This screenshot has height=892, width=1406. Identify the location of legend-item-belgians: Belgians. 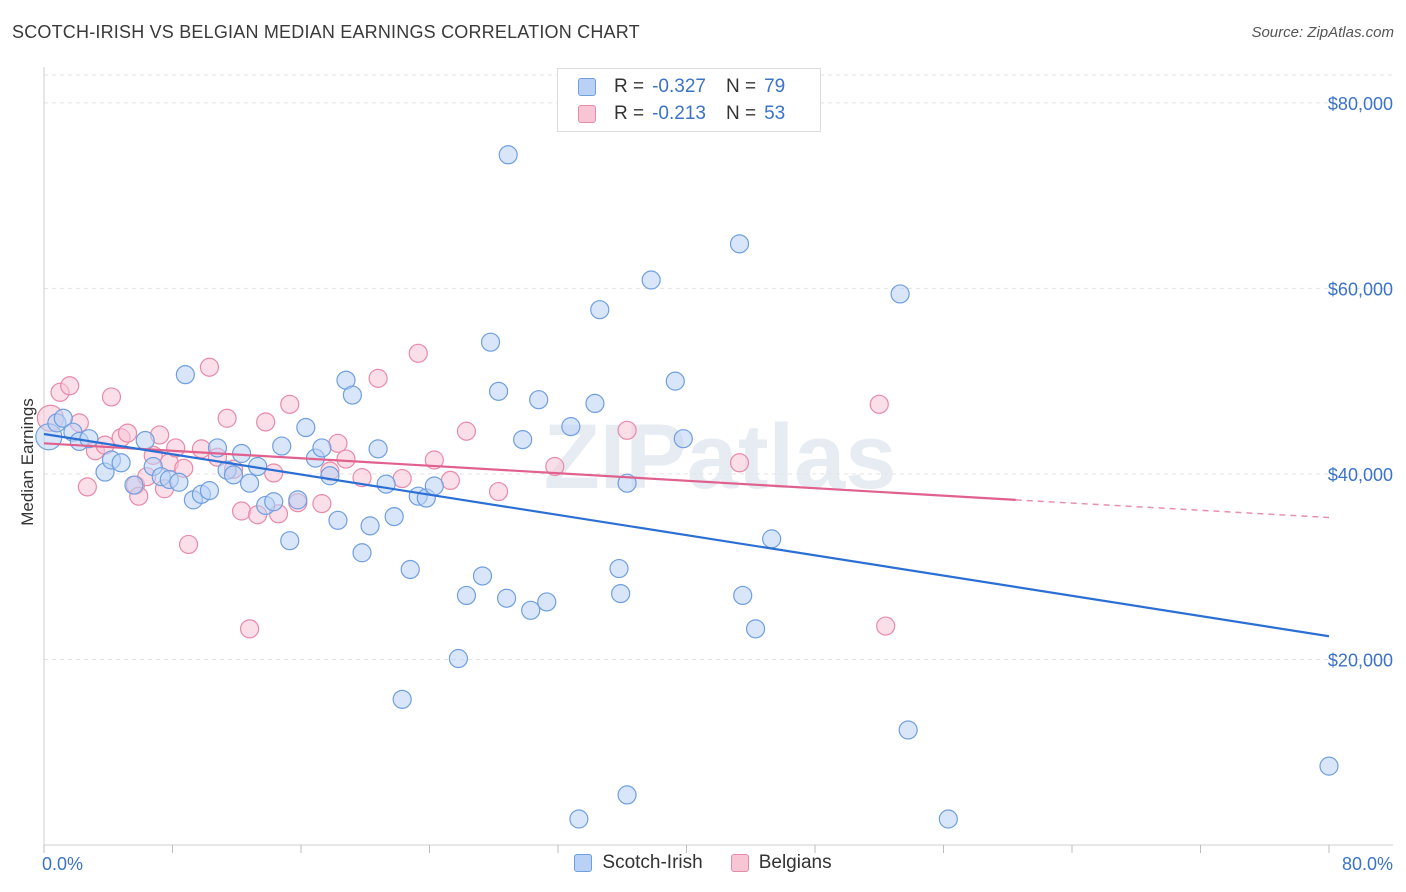
(781, 863).